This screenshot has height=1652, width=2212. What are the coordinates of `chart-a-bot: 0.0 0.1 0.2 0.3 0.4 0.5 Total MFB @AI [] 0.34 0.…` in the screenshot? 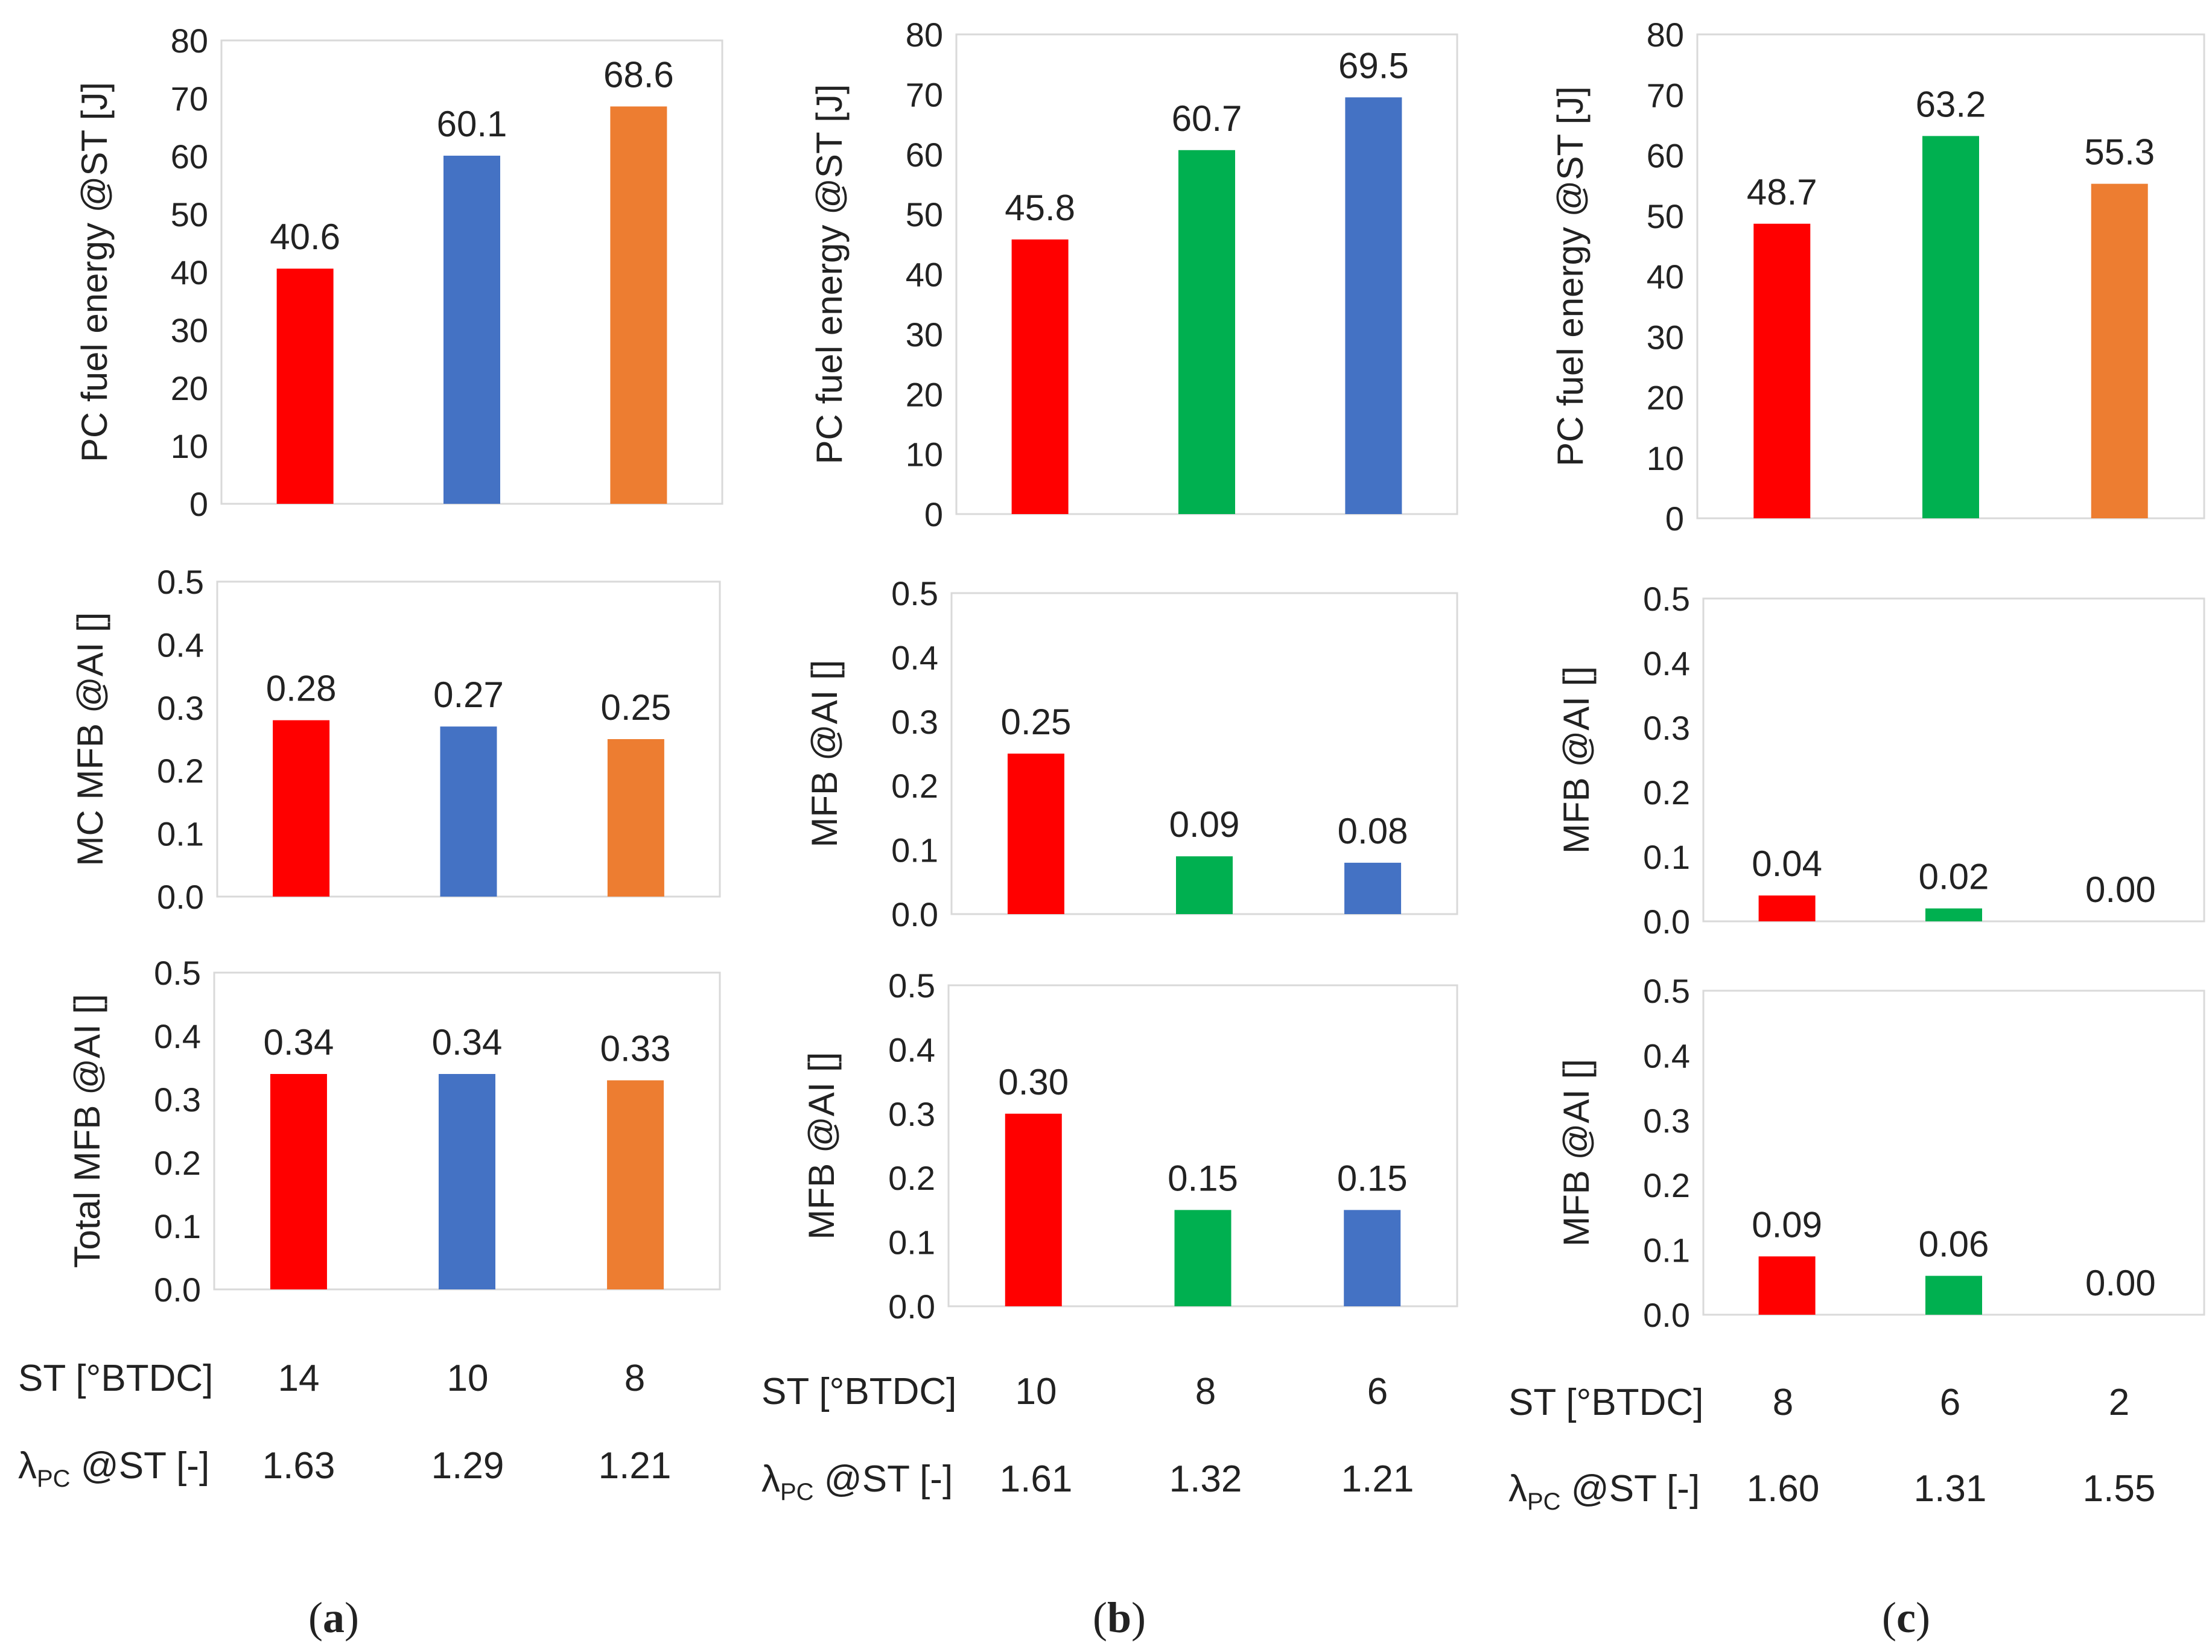 It's located at (394, 1131).